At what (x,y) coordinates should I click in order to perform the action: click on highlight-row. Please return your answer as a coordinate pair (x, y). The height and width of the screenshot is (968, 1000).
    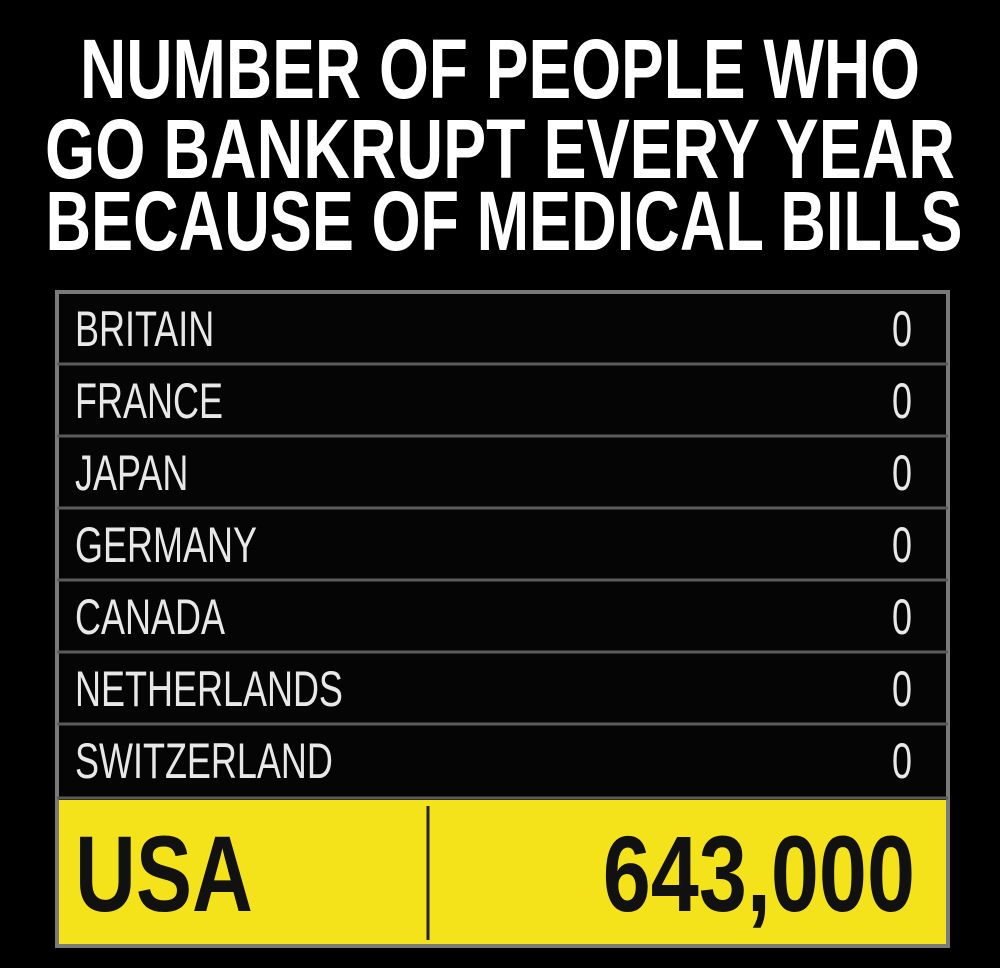
    Looking at the image, I should click on (502, 872).